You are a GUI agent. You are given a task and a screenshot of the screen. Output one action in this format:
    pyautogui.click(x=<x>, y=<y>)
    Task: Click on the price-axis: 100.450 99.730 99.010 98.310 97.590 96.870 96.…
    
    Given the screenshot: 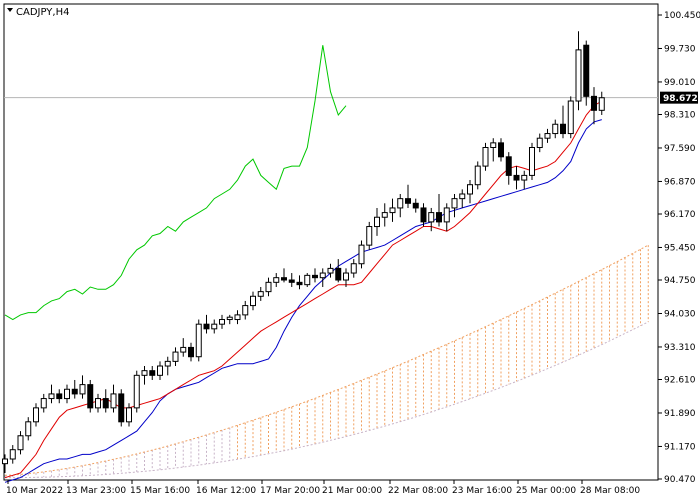 What is the action you would take?
    pyautogui.click(x=679, y=248)
    